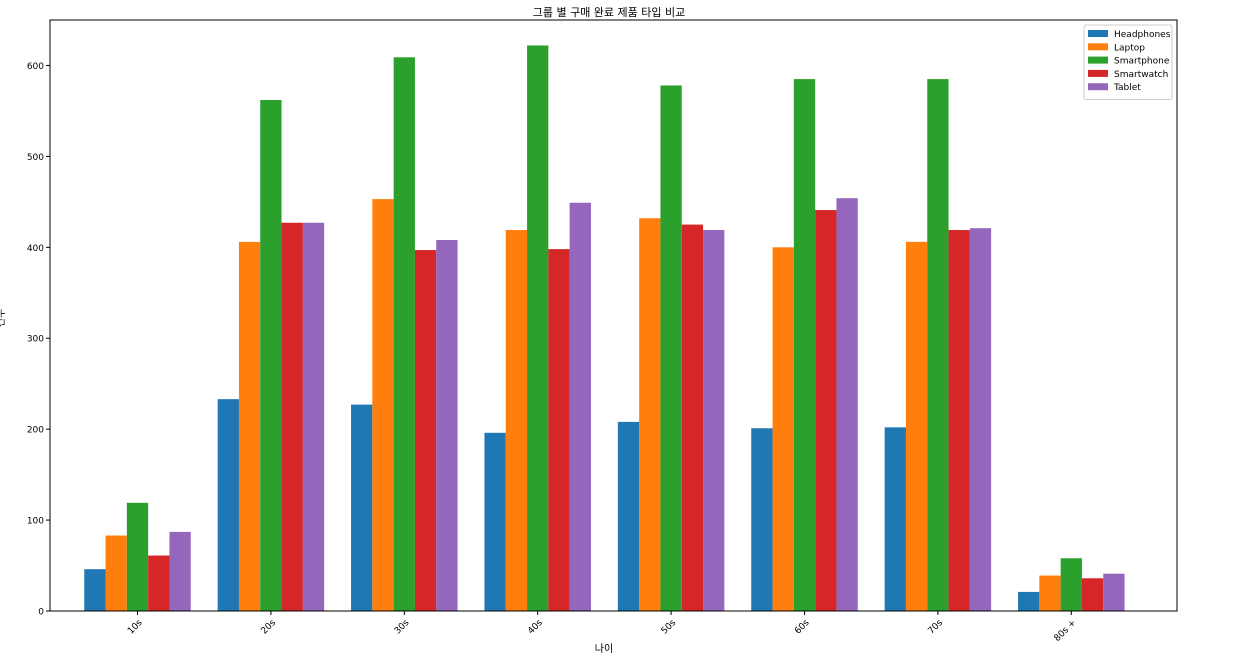 The image size is (1235, 666). I want to click on legend-swatch-smartphone, so click(1098, 60).